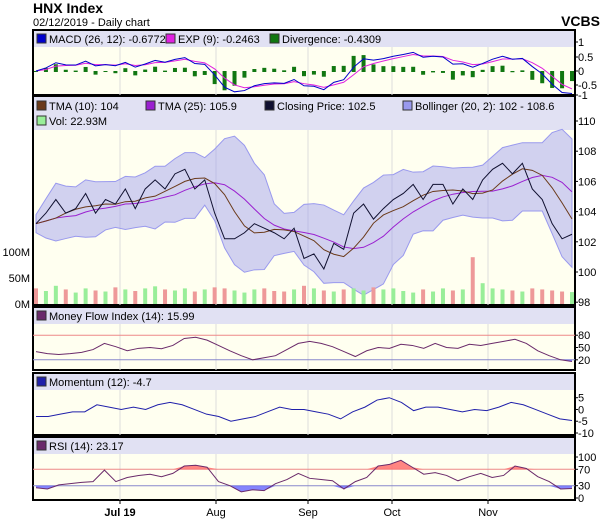 The width and height of the screenshot is (602, 520). What do you see at coordinates (583, 422) in the screenshot?
I see `y-tick-label: -5` at bounding box center [583, 422].